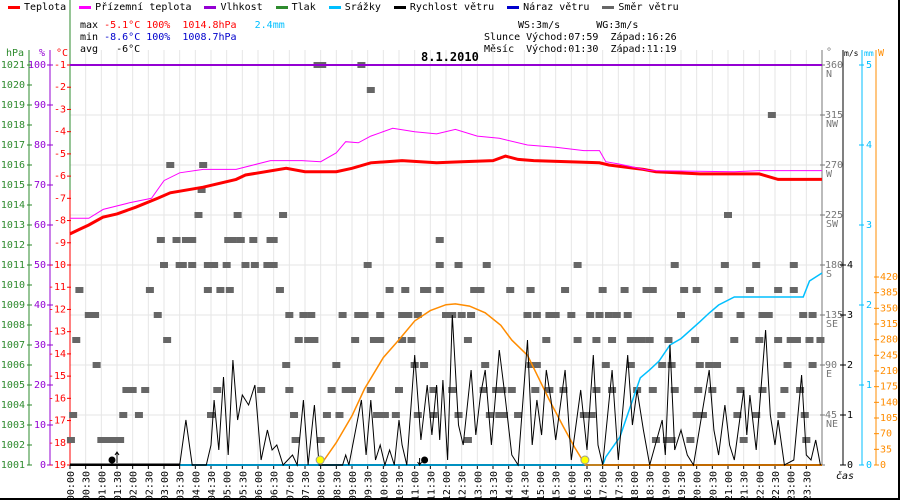 The height and width of the screenshot is (500, 900). Describe the element at coordinates (57, 287) in the screenshot. I see `temperature-tick-label: -11` at that location.